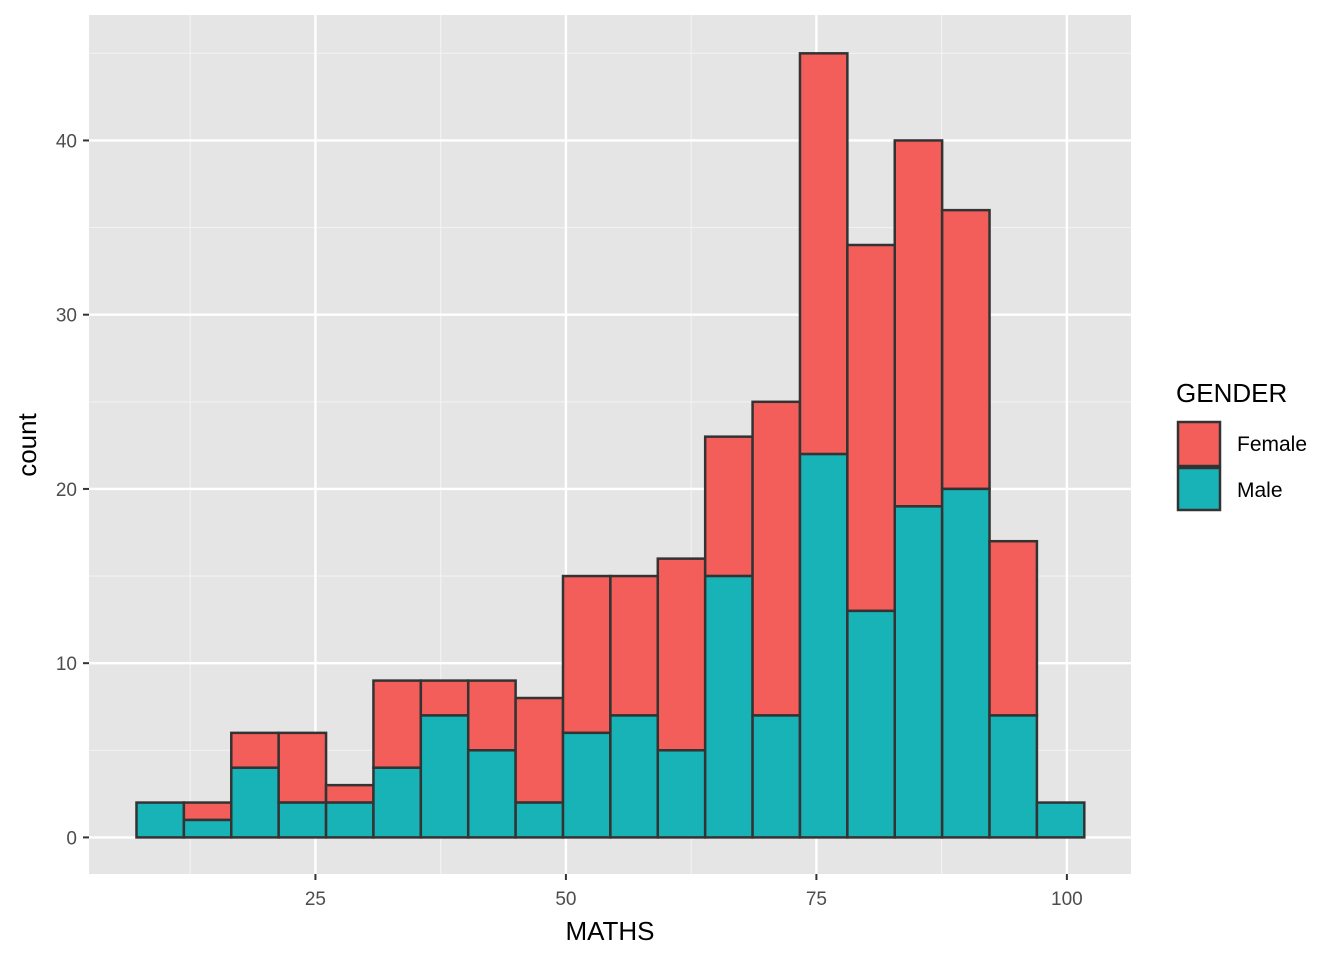 This screenshot has width=1344, height=965. Describe the element at coordinates (565, 899) in the screenshot. I see `x-tick-label: 50` at that location.